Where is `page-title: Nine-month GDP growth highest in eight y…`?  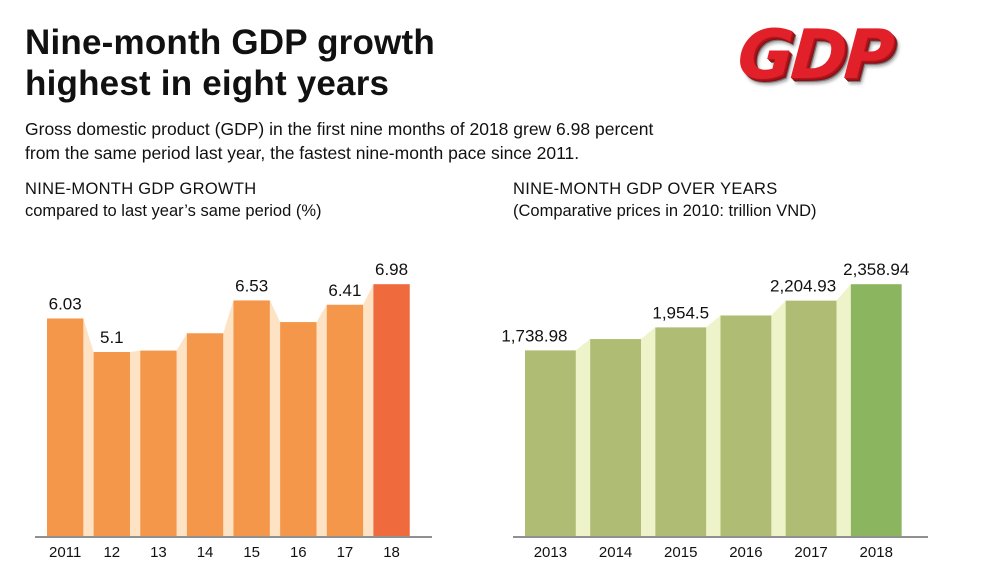 page-title: Nine-month GDP growth highest in eight y… is located at coordinates (230, 63).